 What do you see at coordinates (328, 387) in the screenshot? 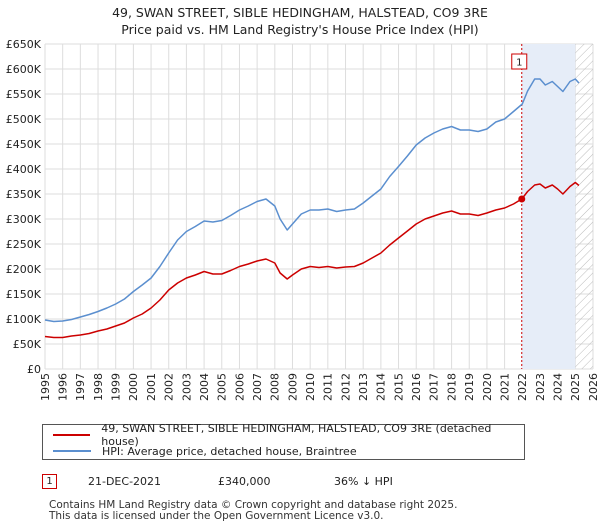
I see `x-tick-label: 2011` at bounding box center [328, 387].